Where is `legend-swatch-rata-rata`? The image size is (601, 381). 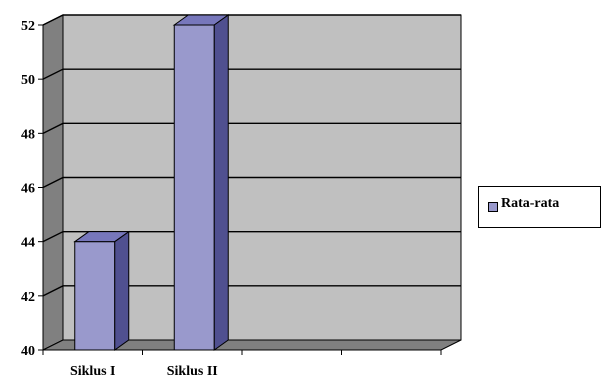
legend-swatch-rata-rata is located at coordinates (493, 207).